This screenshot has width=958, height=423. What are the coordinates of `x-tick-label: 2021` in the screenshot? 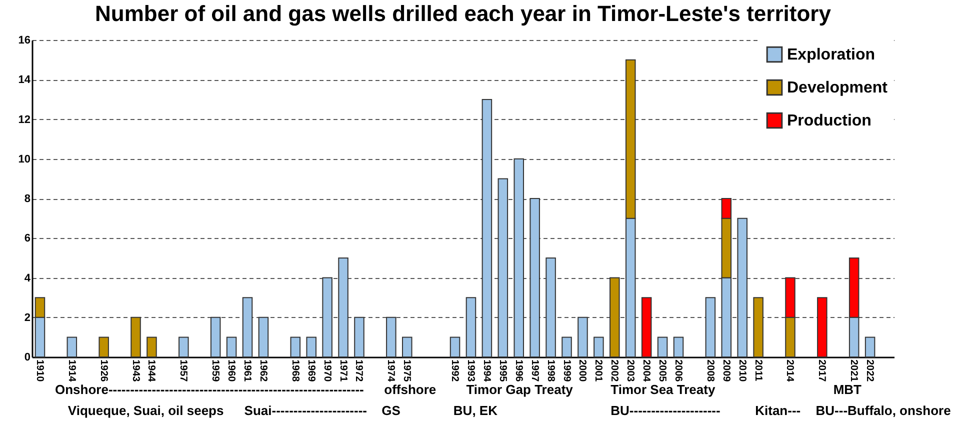 It's located at (854, 371).